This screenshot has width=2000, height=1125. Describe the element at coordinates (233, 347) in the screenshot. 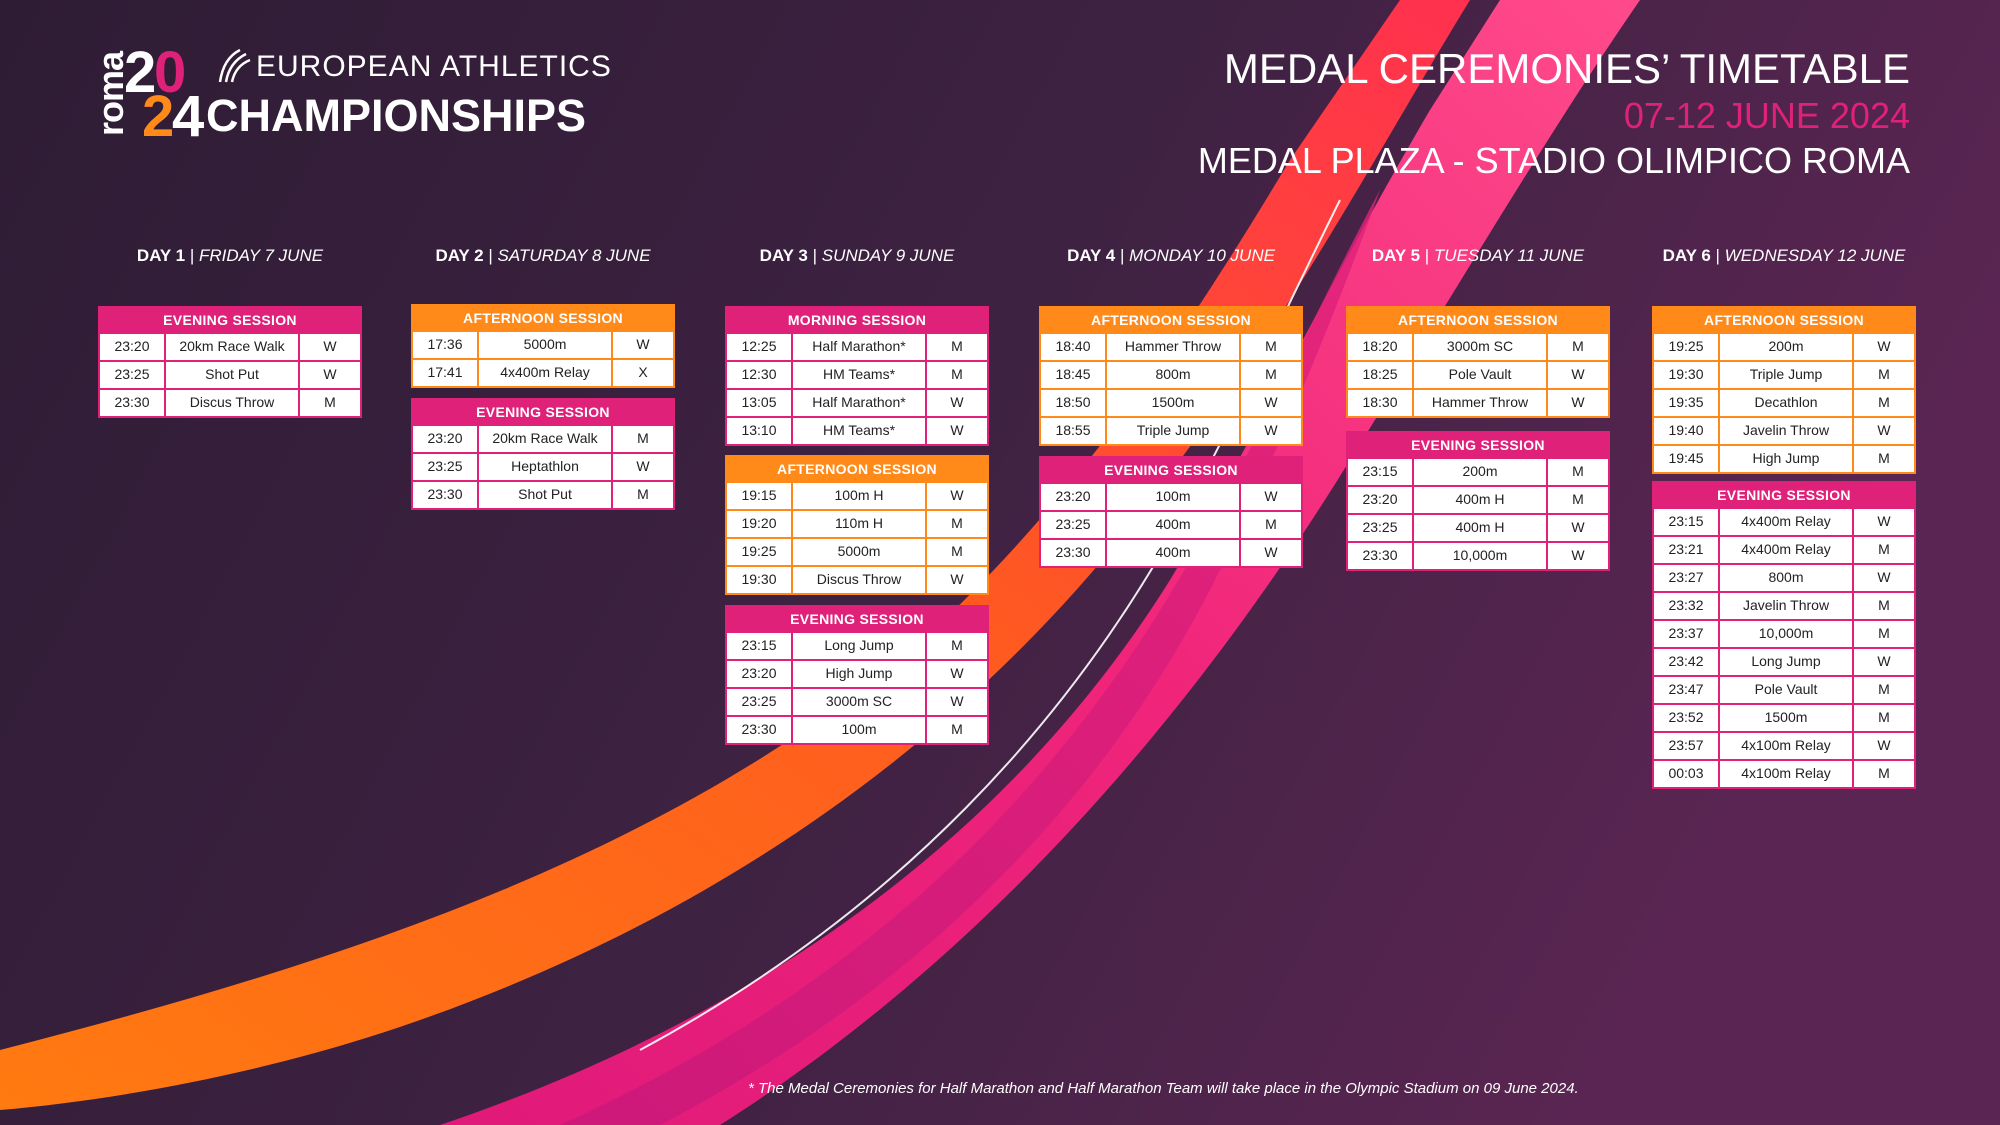

I see `event-cell: 20km Race Walk` at that location.